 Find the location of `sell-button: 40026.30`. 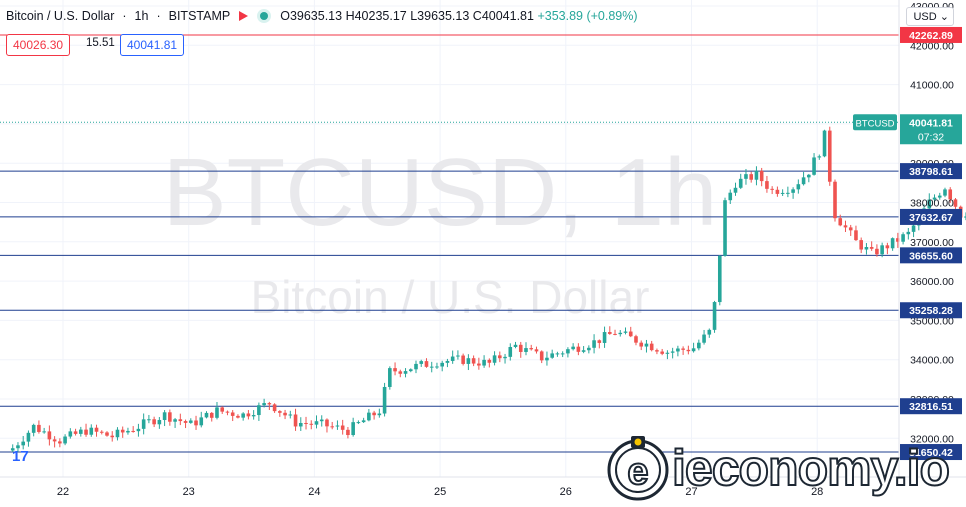

sell-button: 40026.30 is located at coordinates (38, 45).